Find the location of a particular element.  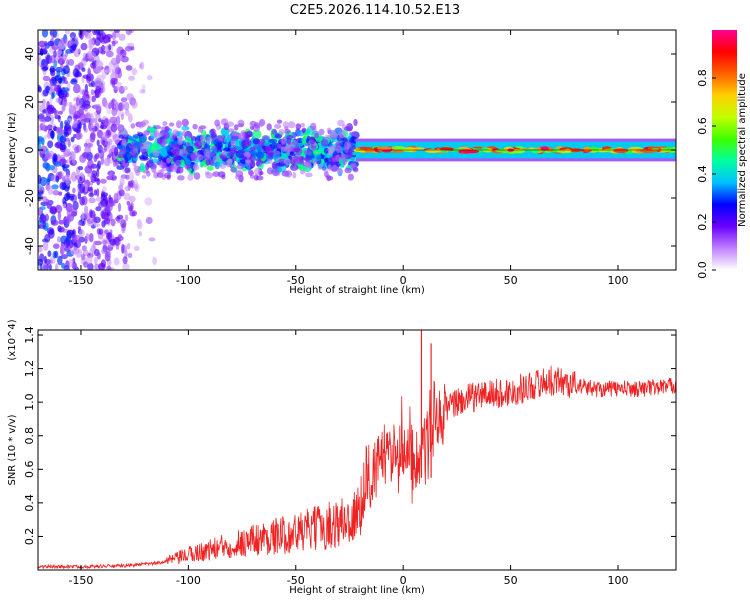

y-tick-label: -20 is located at coordinates (29, 198).